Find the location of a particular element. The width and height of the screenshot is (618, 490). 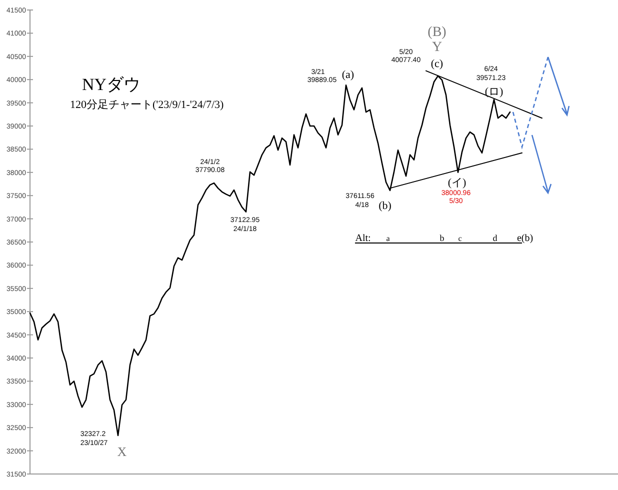

annotation: c is located at coordinates (460, 238).